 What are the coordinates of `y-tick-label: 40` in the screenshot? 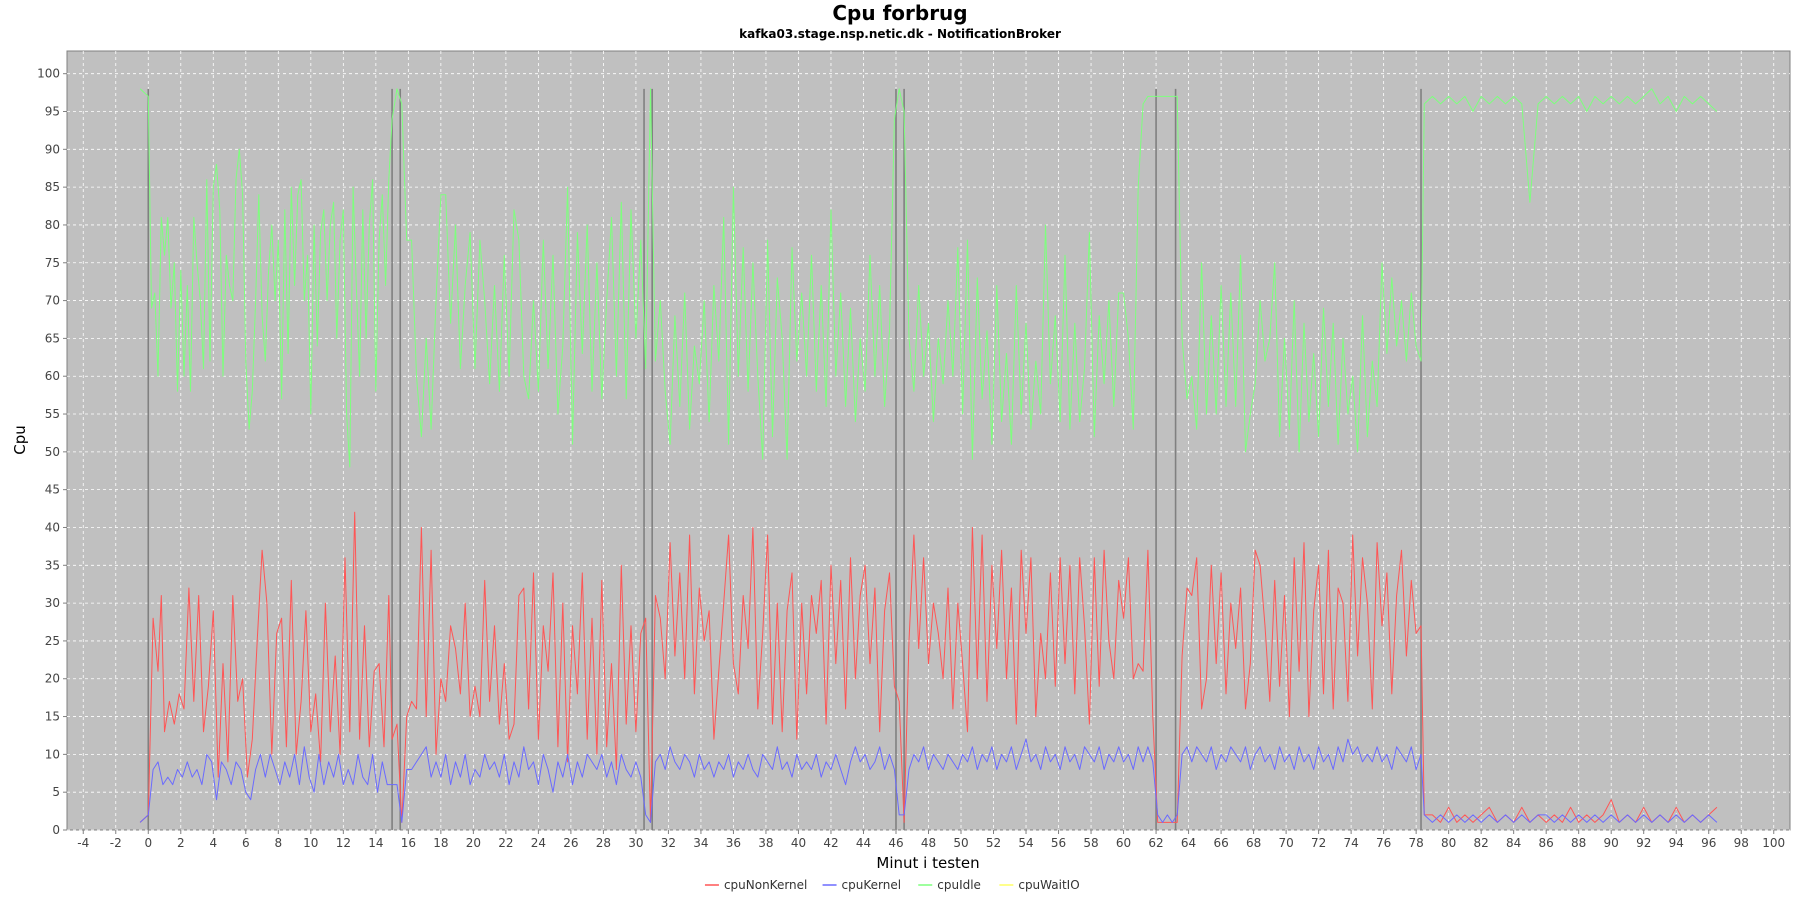 It's located at (52, 527).